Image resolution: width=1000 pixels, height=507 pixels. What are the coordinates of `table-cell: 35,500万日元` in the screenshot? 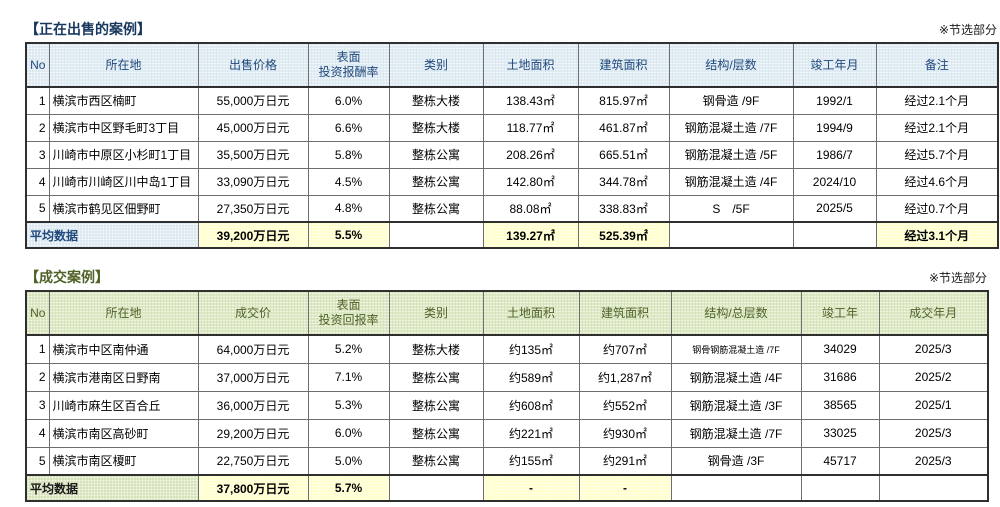 It's located at (253, 154).